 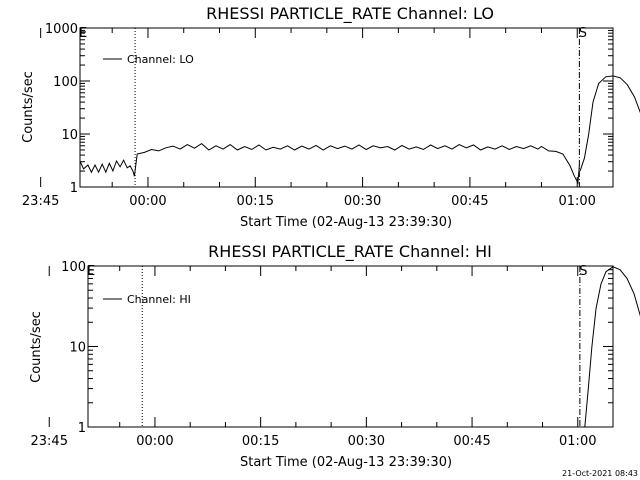 I want to click on timestamp: 21-Oct-2021 08:43, so click(x=600, y=473).